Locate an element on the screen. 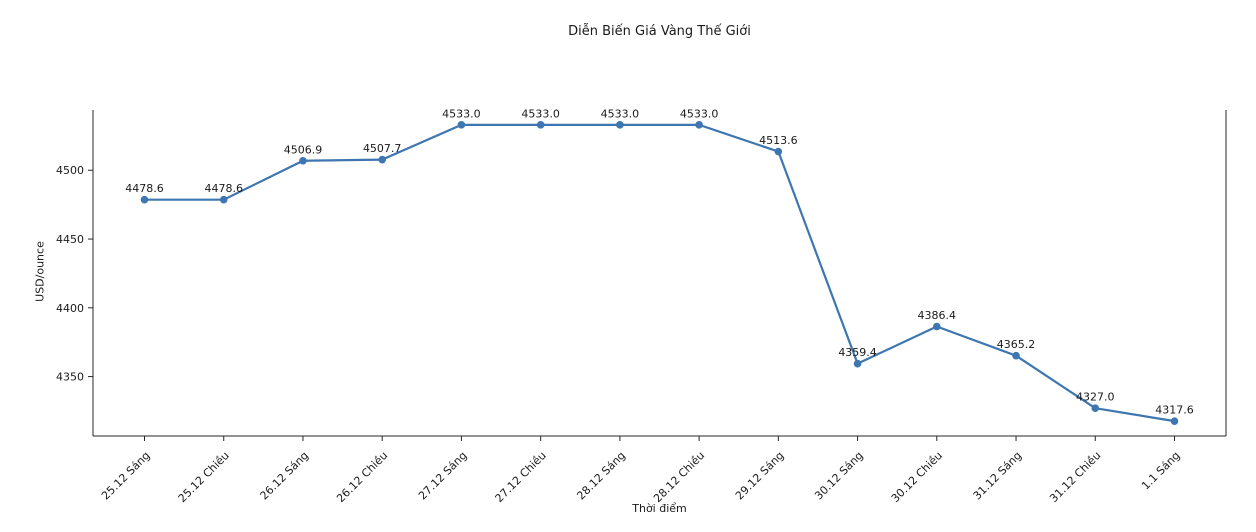 The height and width of the screenshot is (532, 1256). chart-title: Diễn Biến Giá Vàng Thế Giới is located at coordinates (659, 31).